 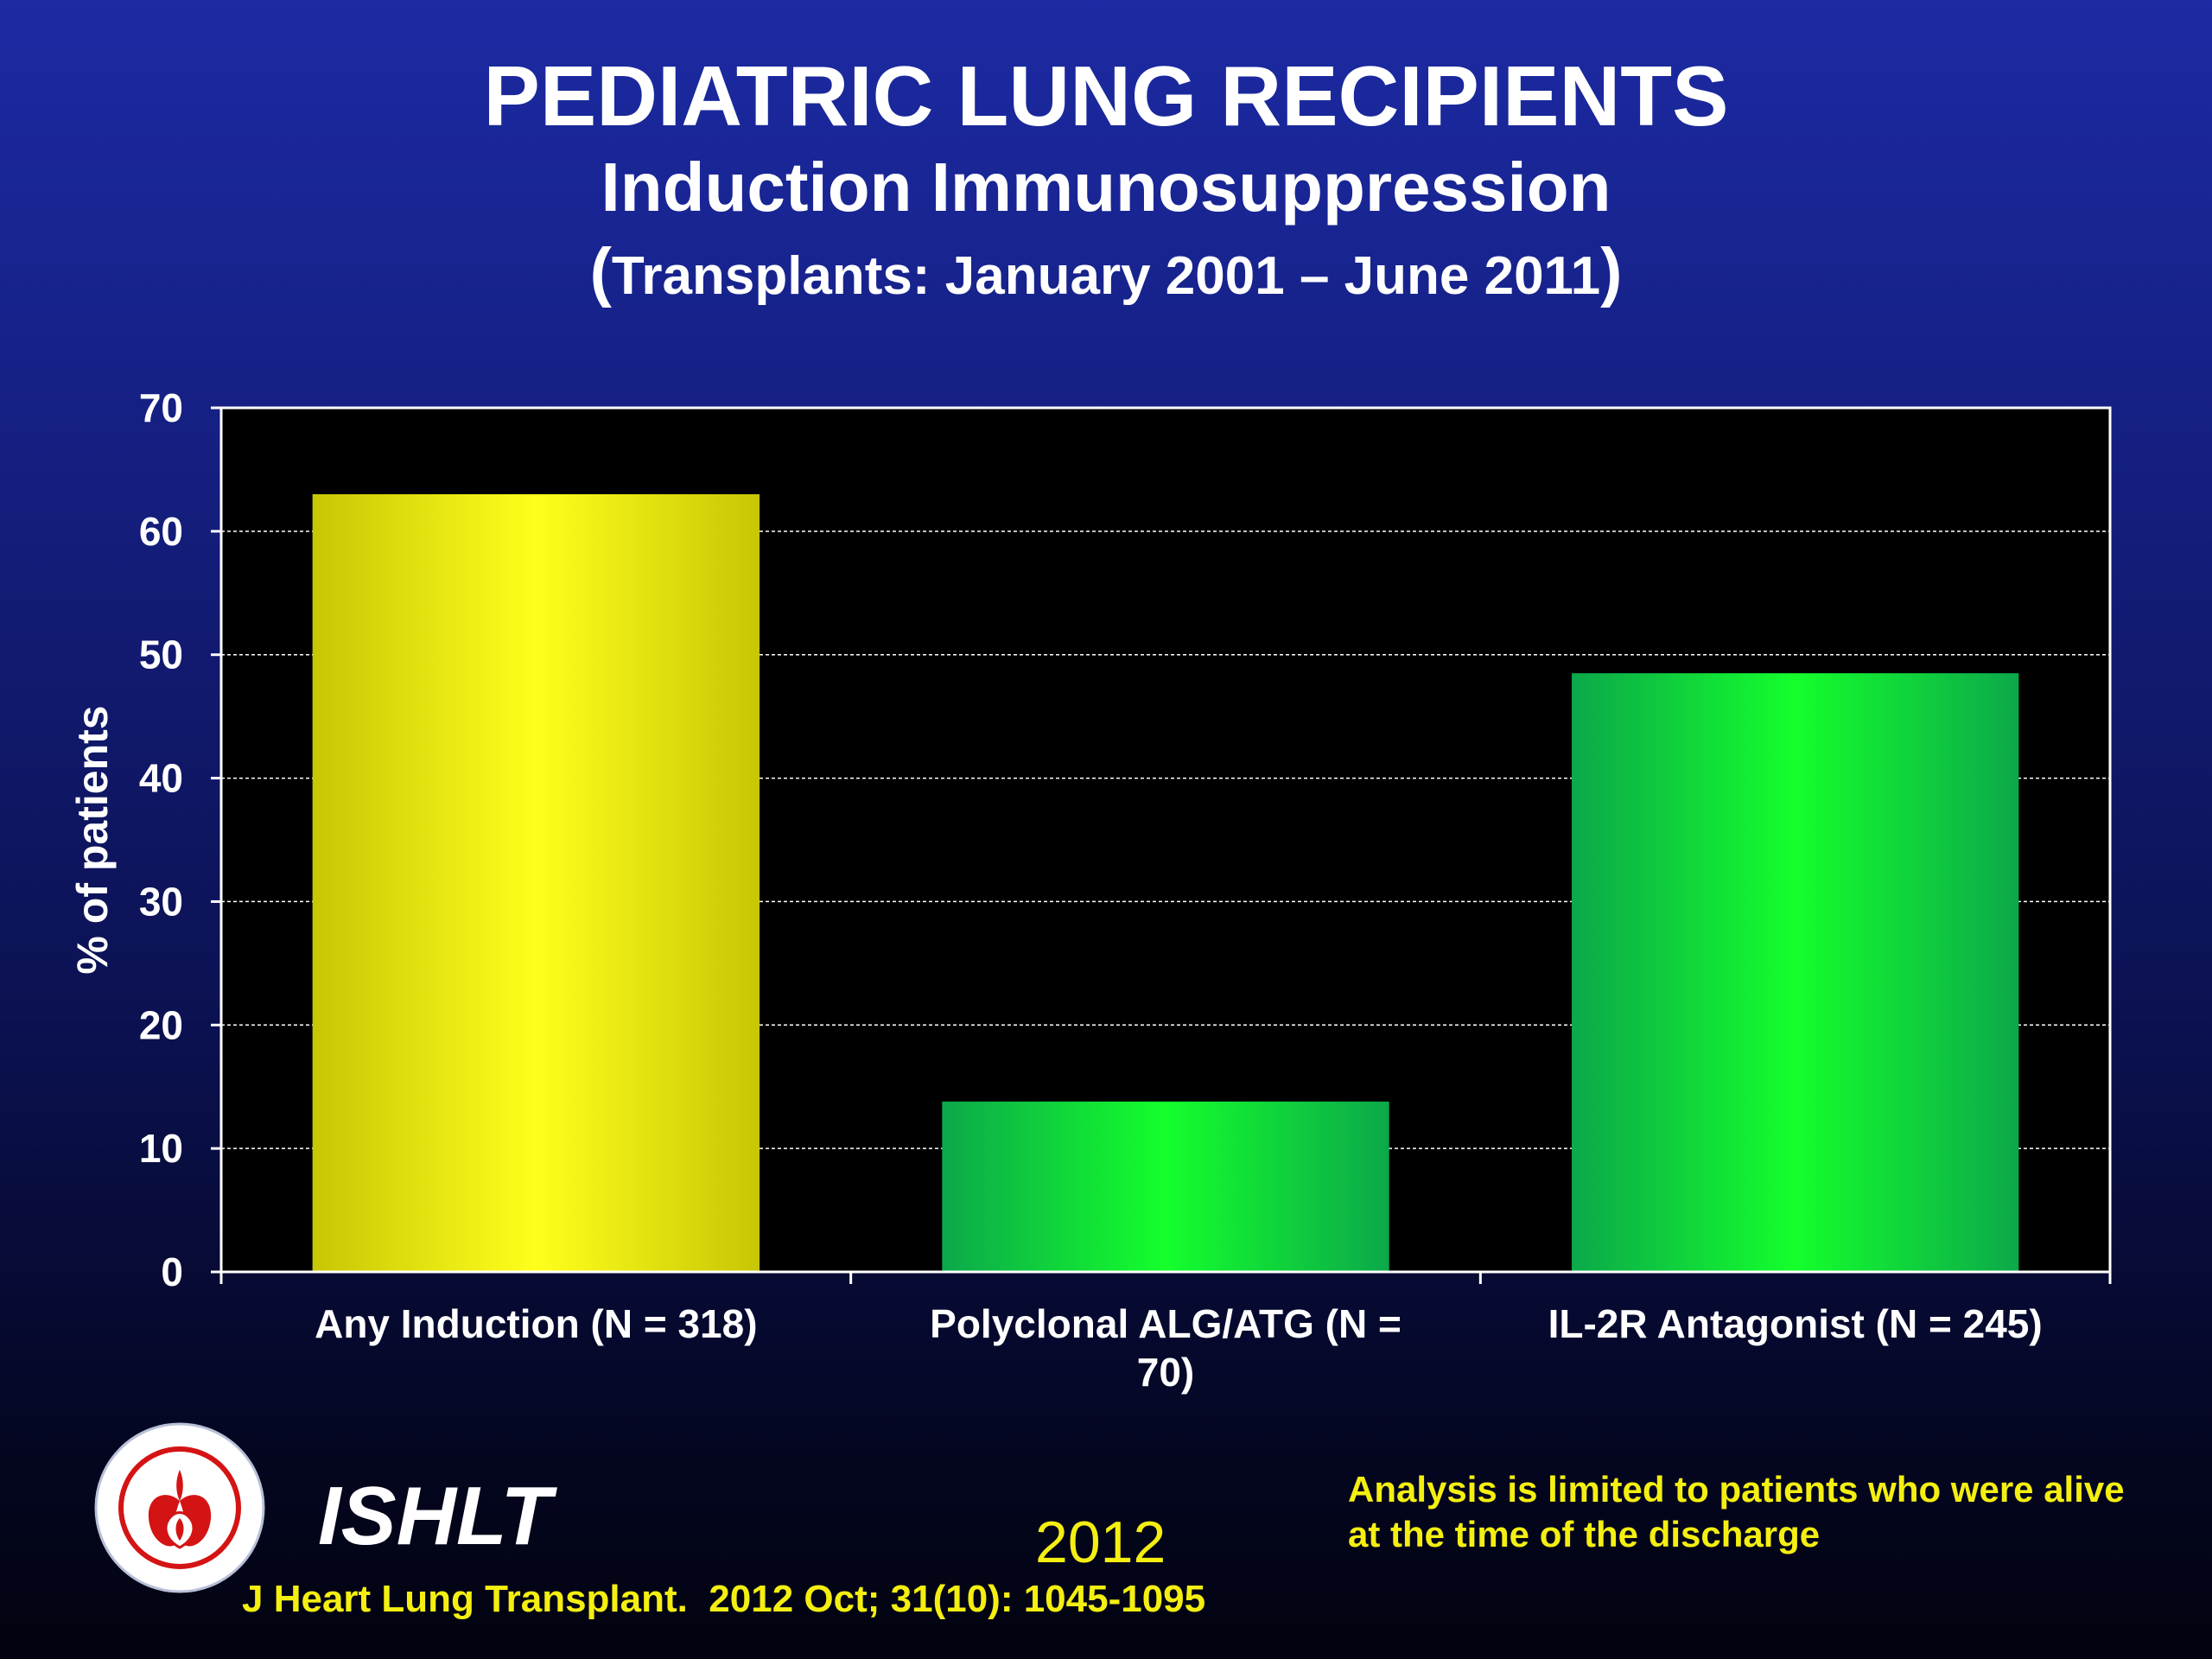 What do you see at coordinates (179, 1507) in the screenshot?
I see `ishlt-logo` at bounding box center [179, 1507].